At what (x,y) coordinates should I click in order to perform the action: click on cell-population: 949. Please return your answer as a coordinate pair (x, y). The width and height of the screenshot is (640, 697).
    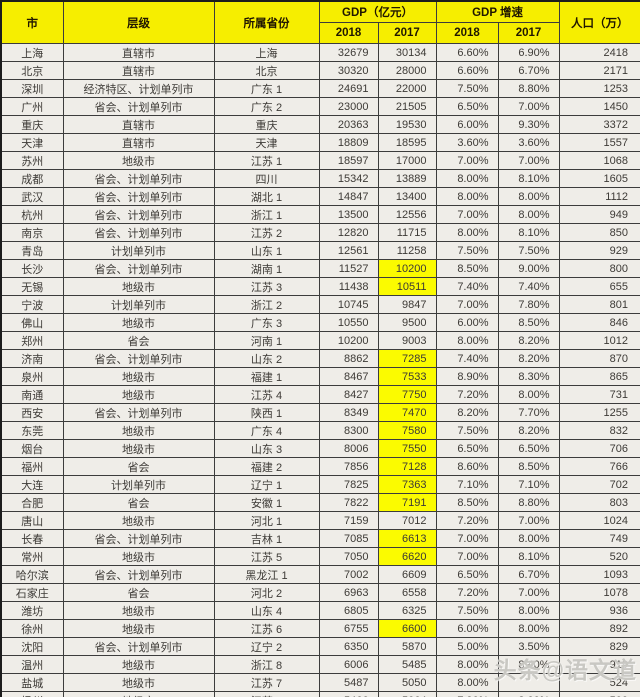
    Looking at the image, I should click on (599, 214).